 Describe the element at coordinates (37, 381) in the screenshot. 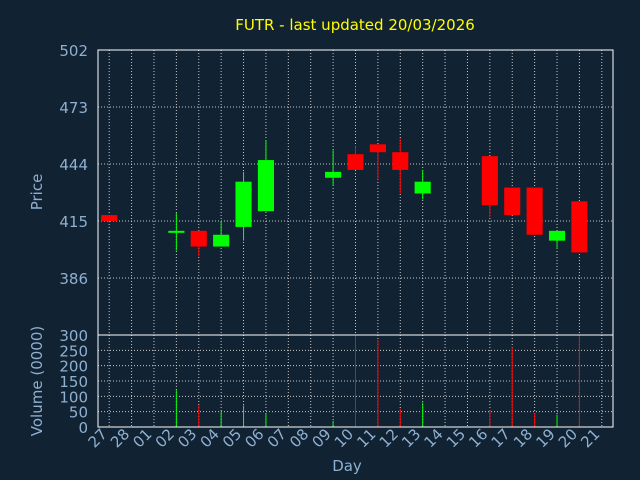

I see `volume-axis-label: Volume (0000)` at that location.